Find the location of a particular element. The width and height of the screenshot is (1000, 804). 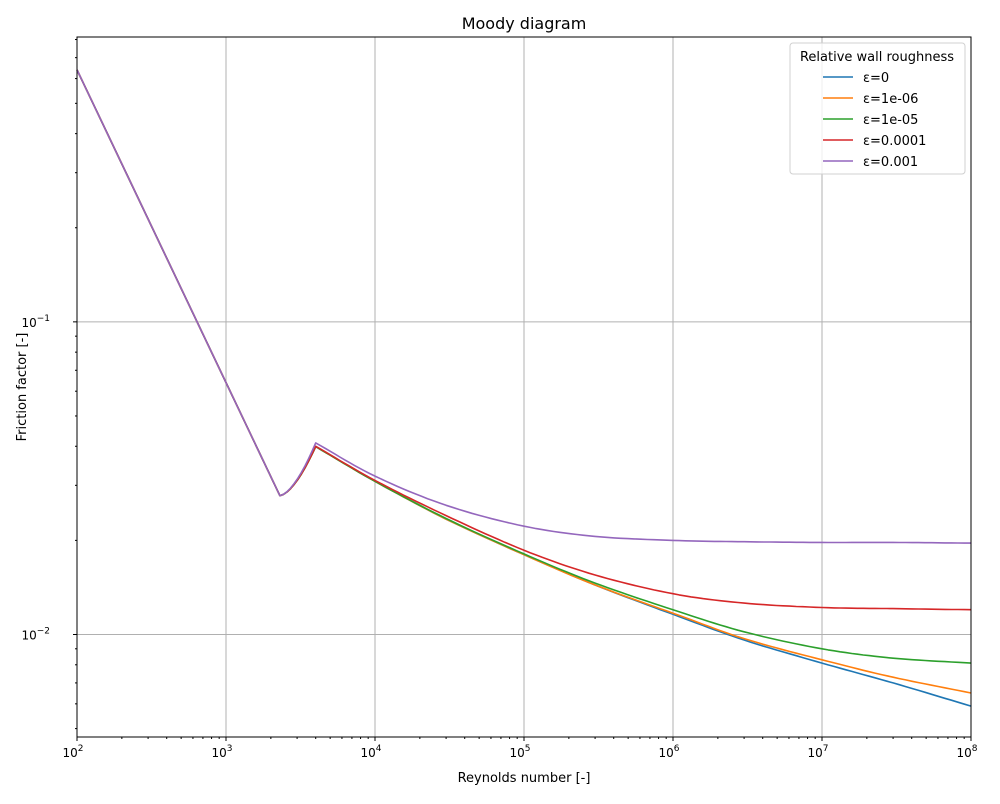

x-tick-label: 10³ is located at coordinates (221, 752).